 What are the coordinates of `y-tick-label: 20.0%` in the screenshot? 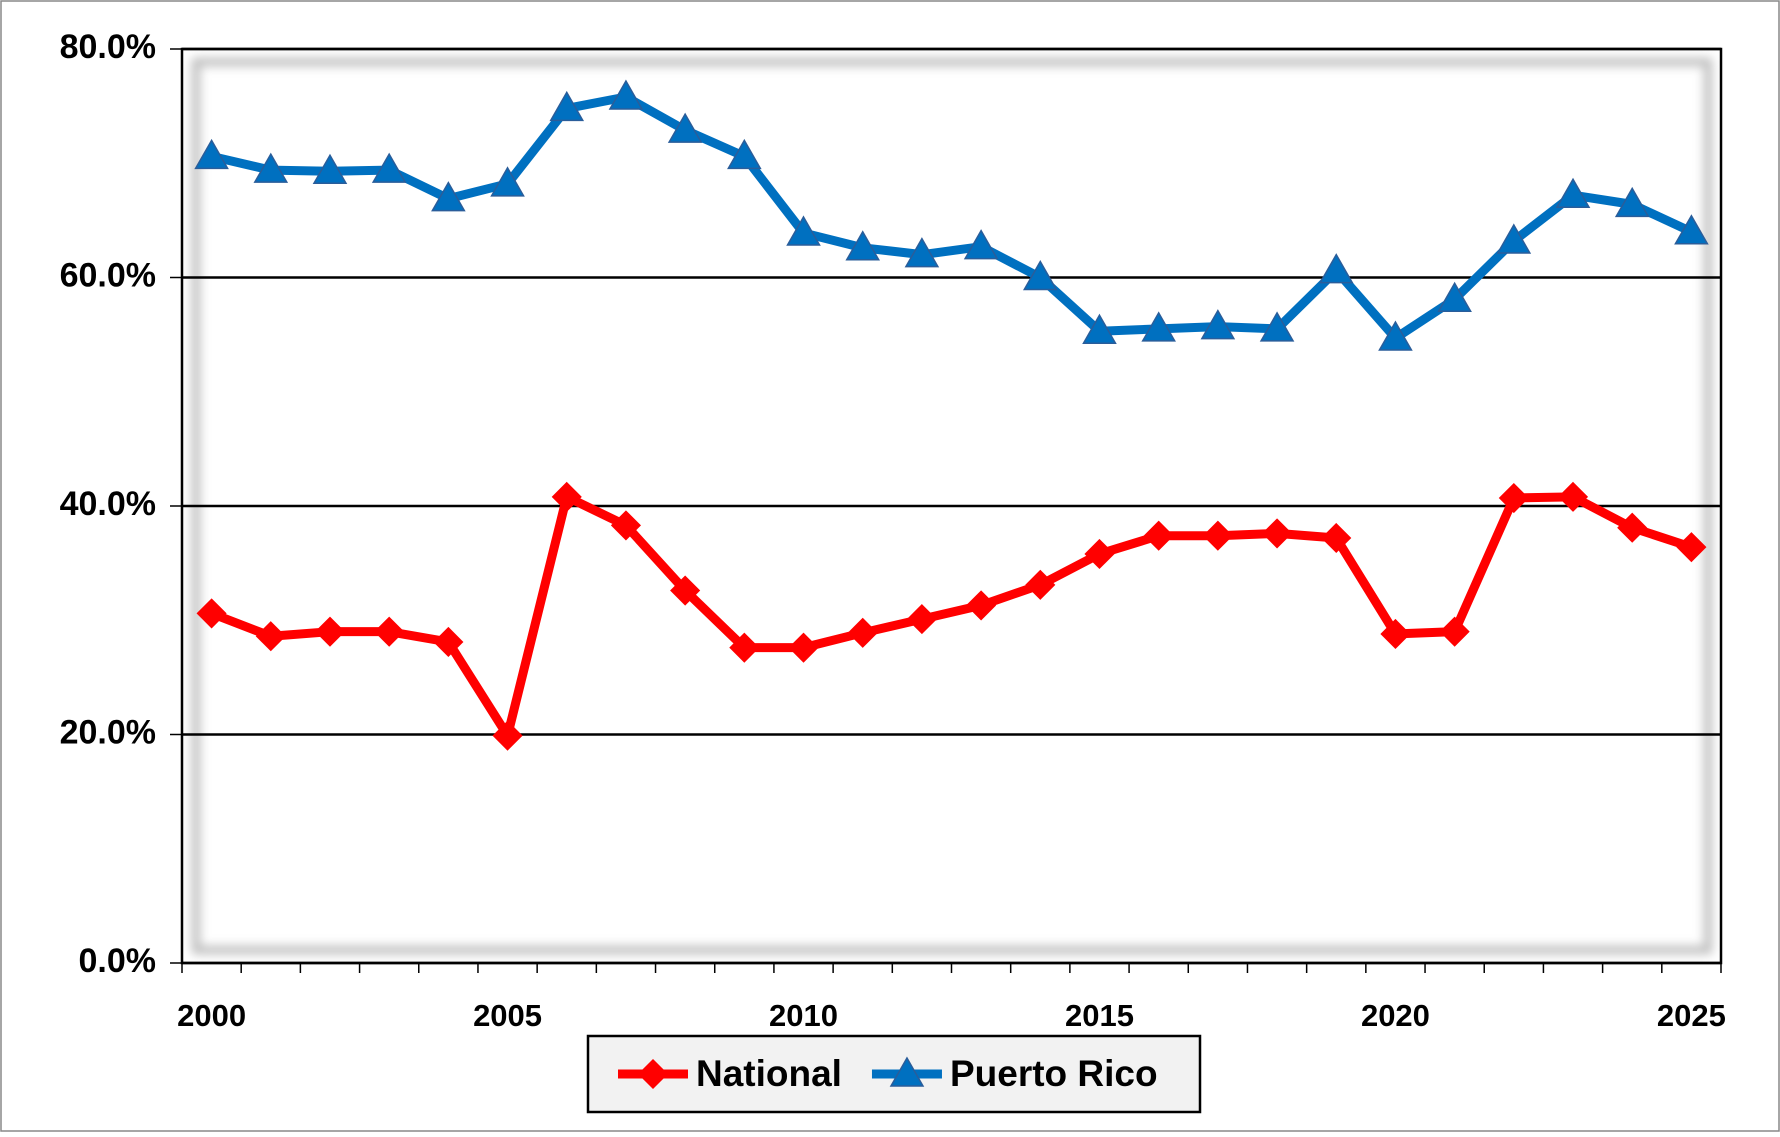 It's located at (108, 732).